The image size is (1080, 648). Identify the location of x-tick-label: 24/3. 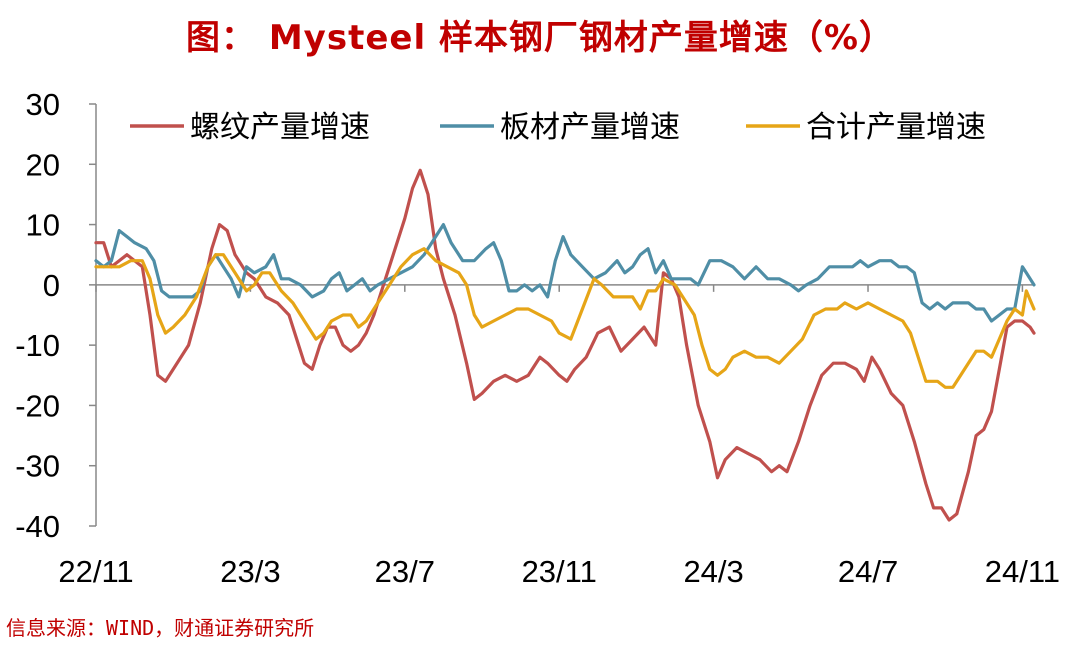
(713, 571).